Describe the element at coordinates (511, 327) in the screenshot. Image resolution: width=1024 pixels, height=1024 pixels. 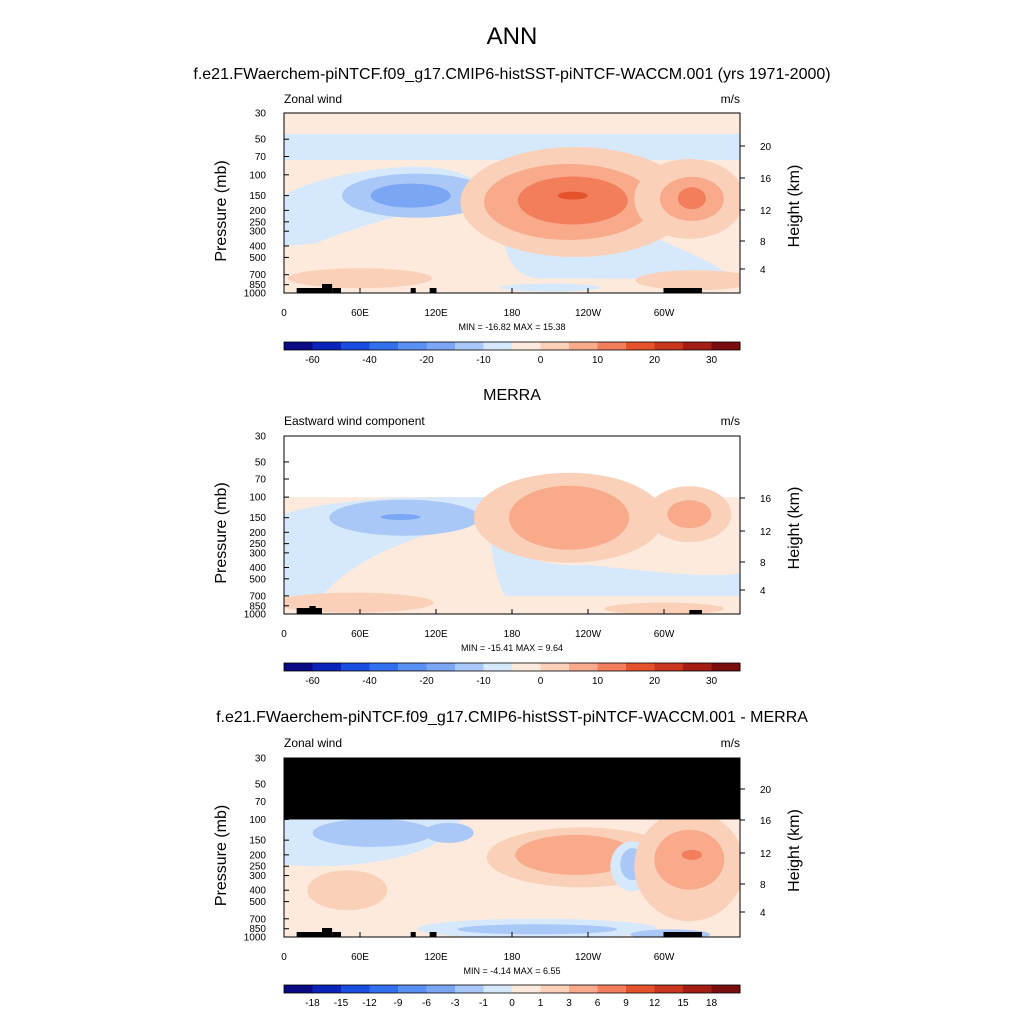
I see `min-max-stats: MIN = -16.82 MAX = 15.38` at that location.